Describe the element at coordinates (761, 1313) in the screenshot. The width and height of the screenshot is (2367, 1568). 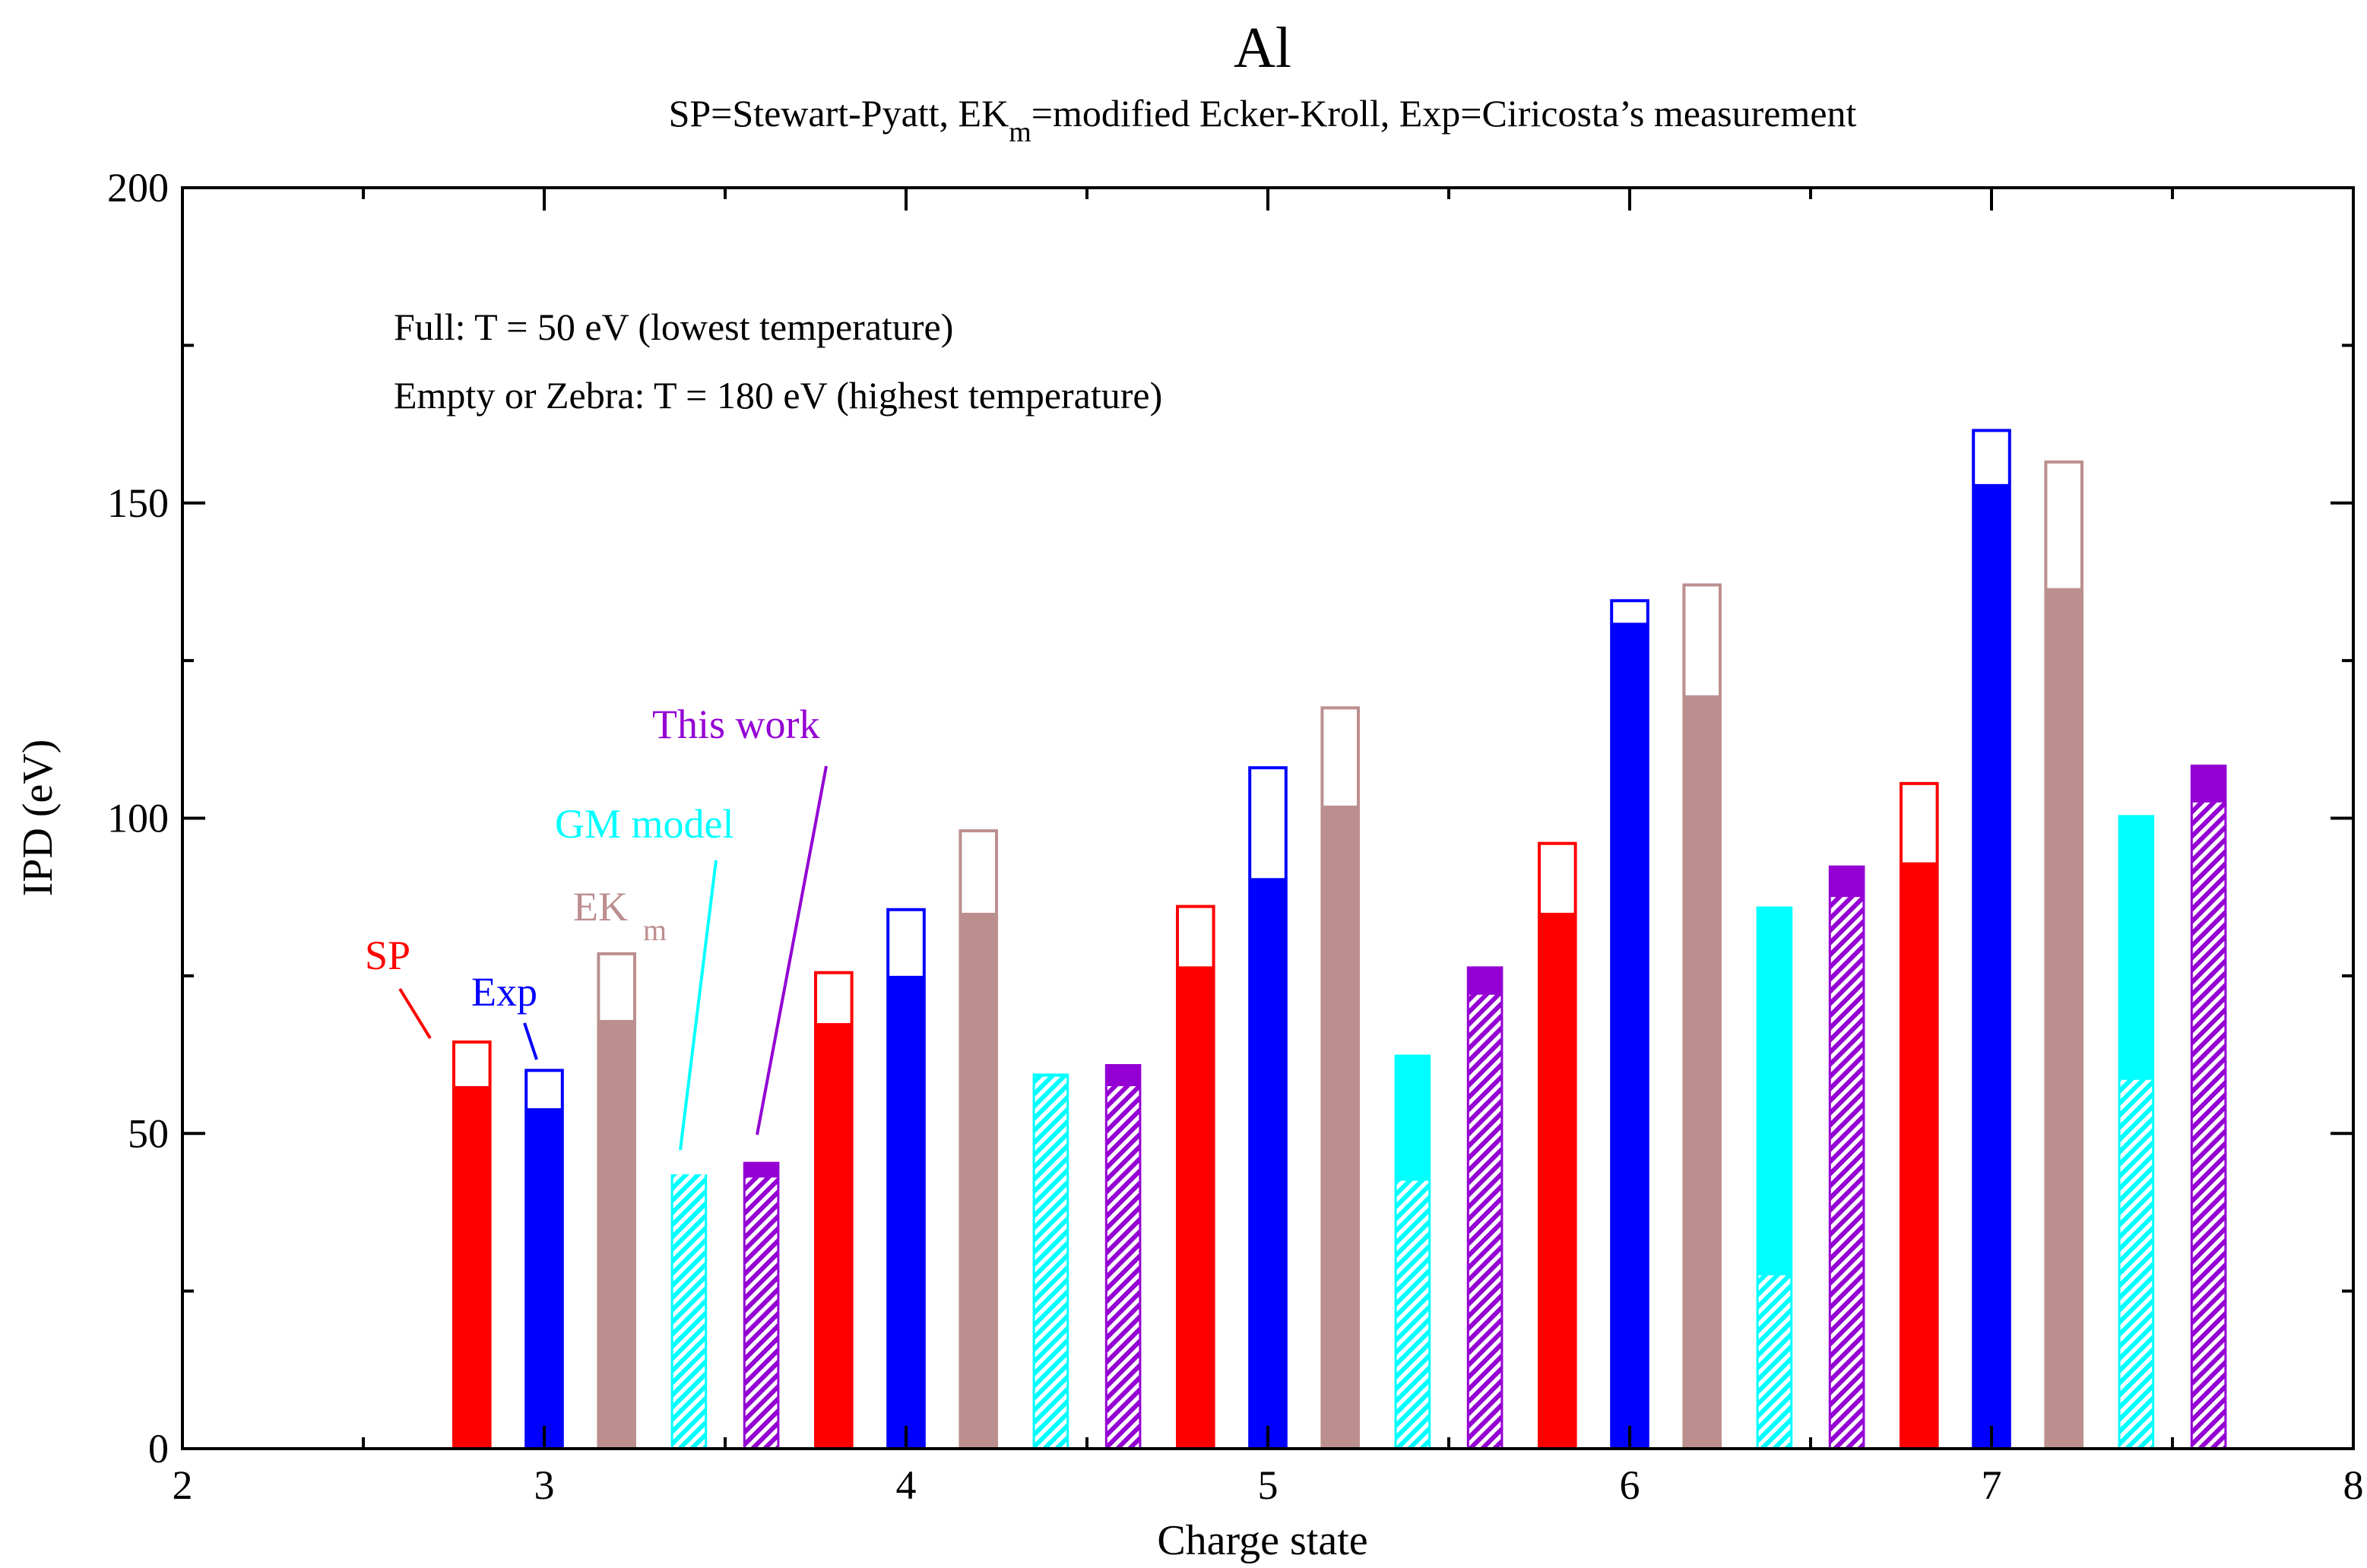
I see `bar-this-z3-high-T` at that location.